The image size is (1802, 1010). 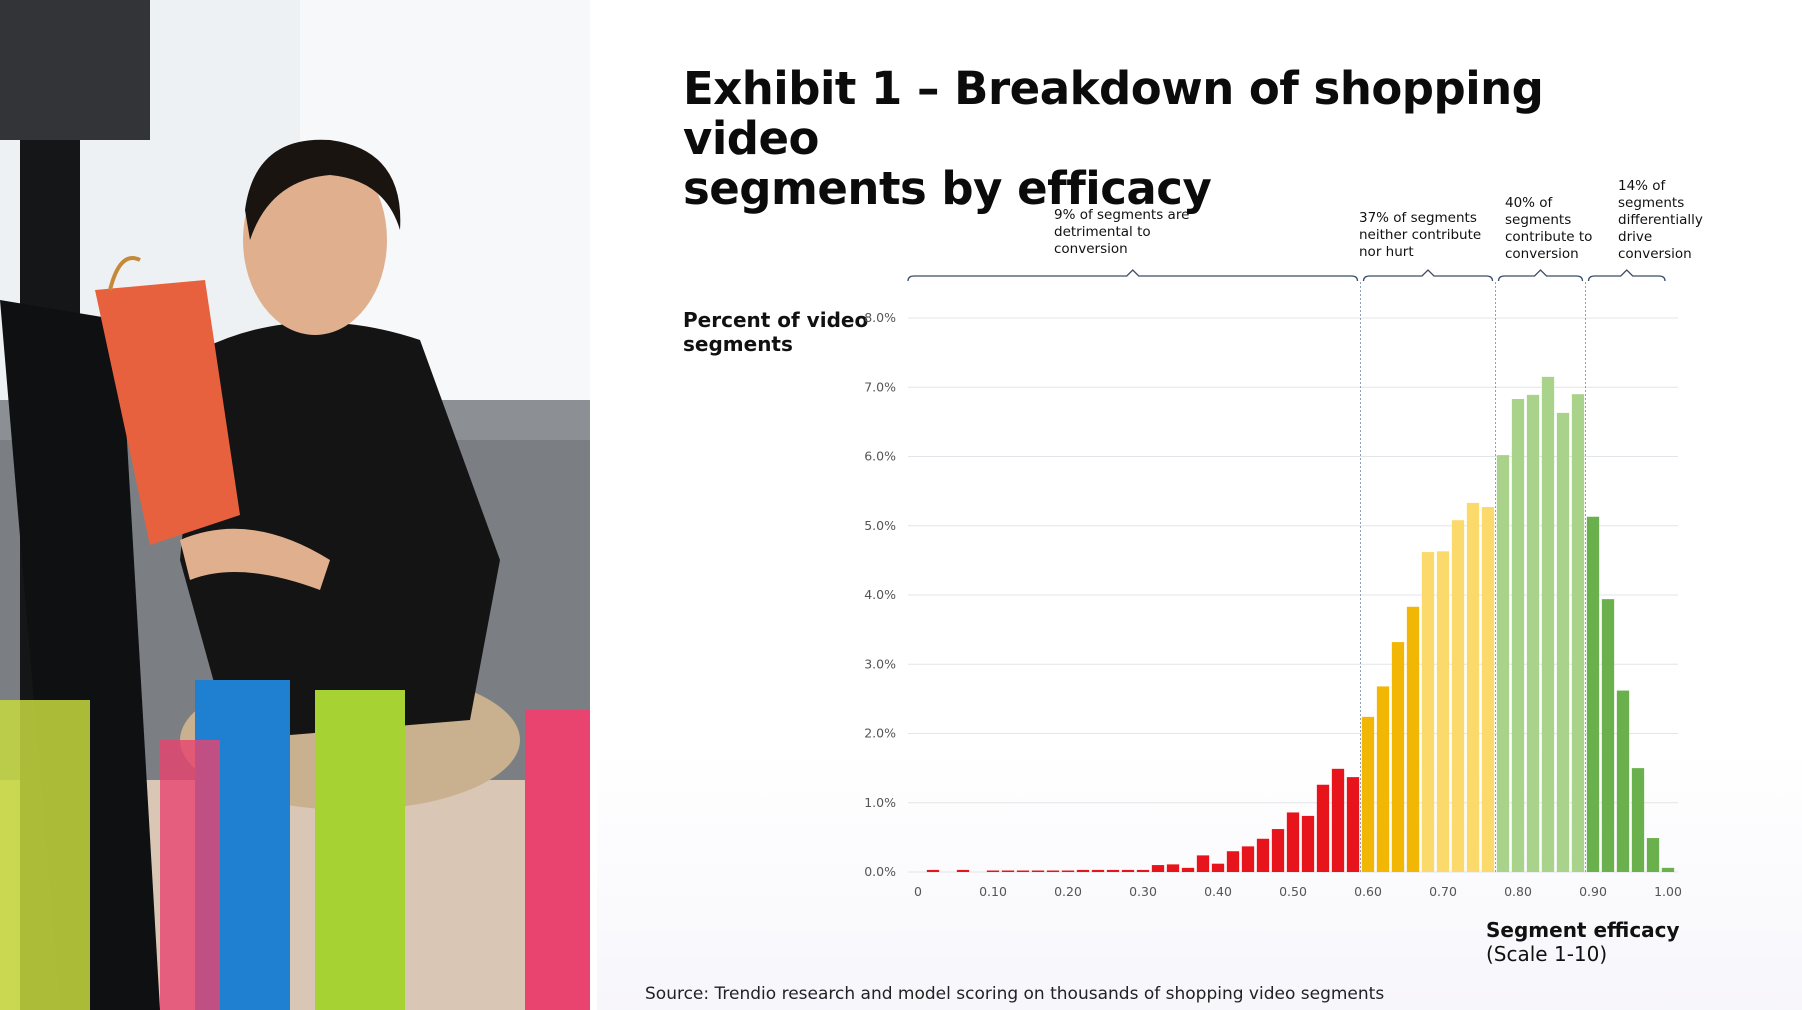 What do you see at coordinates (1547, 954) in the screenshot?
I see `x-axis-label-line-2: (Scale 1-10)` at bounding box center [1547, 954].